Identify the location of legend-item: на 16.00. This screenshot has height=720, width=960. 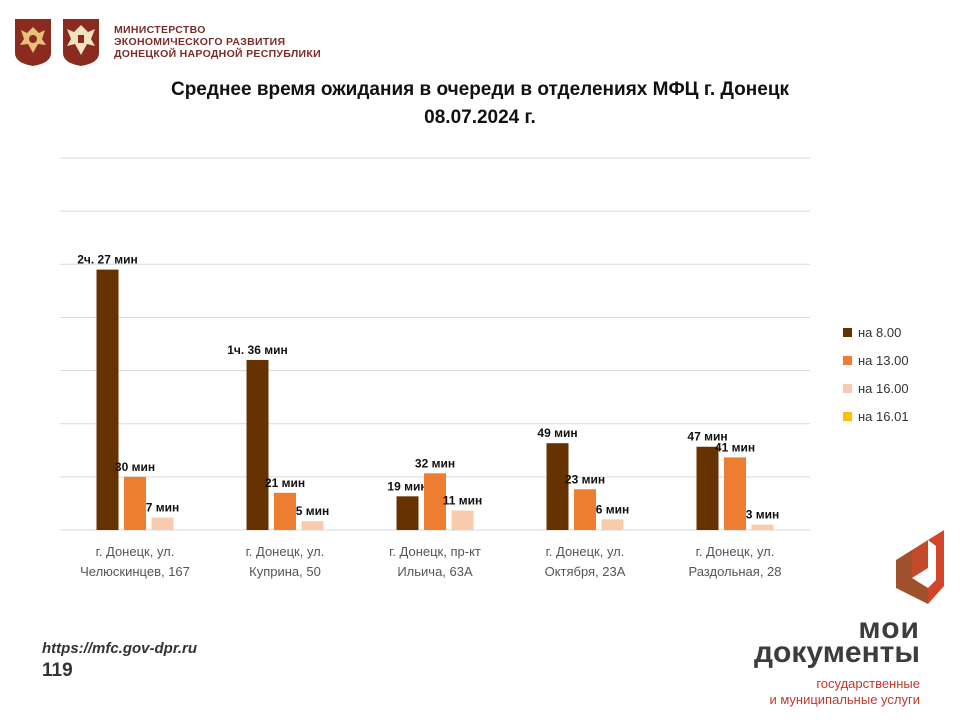
(876, 388).